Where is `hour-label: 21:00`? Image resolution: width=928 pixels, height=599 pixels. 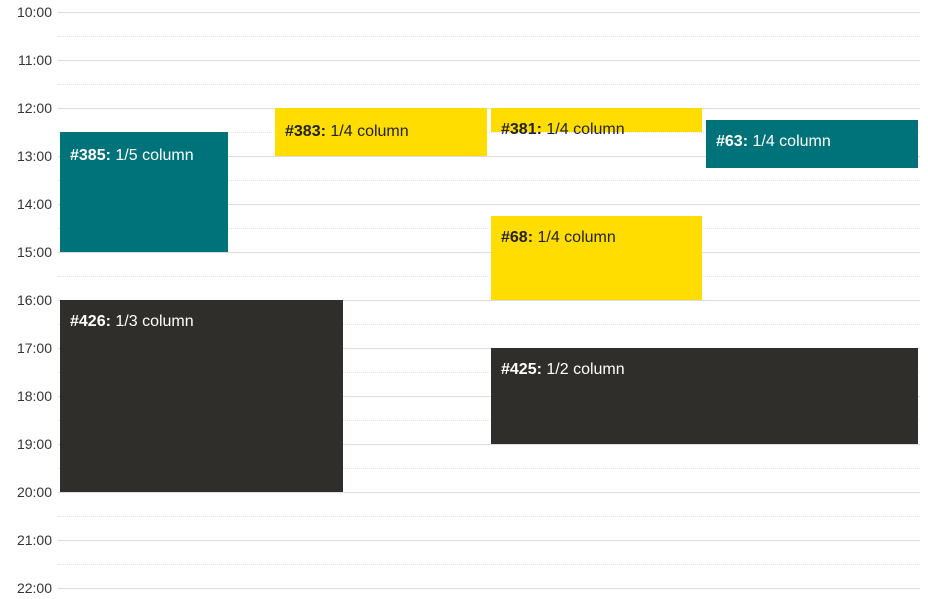
hour-label: 21:00 is located at coordinates (34, 540).